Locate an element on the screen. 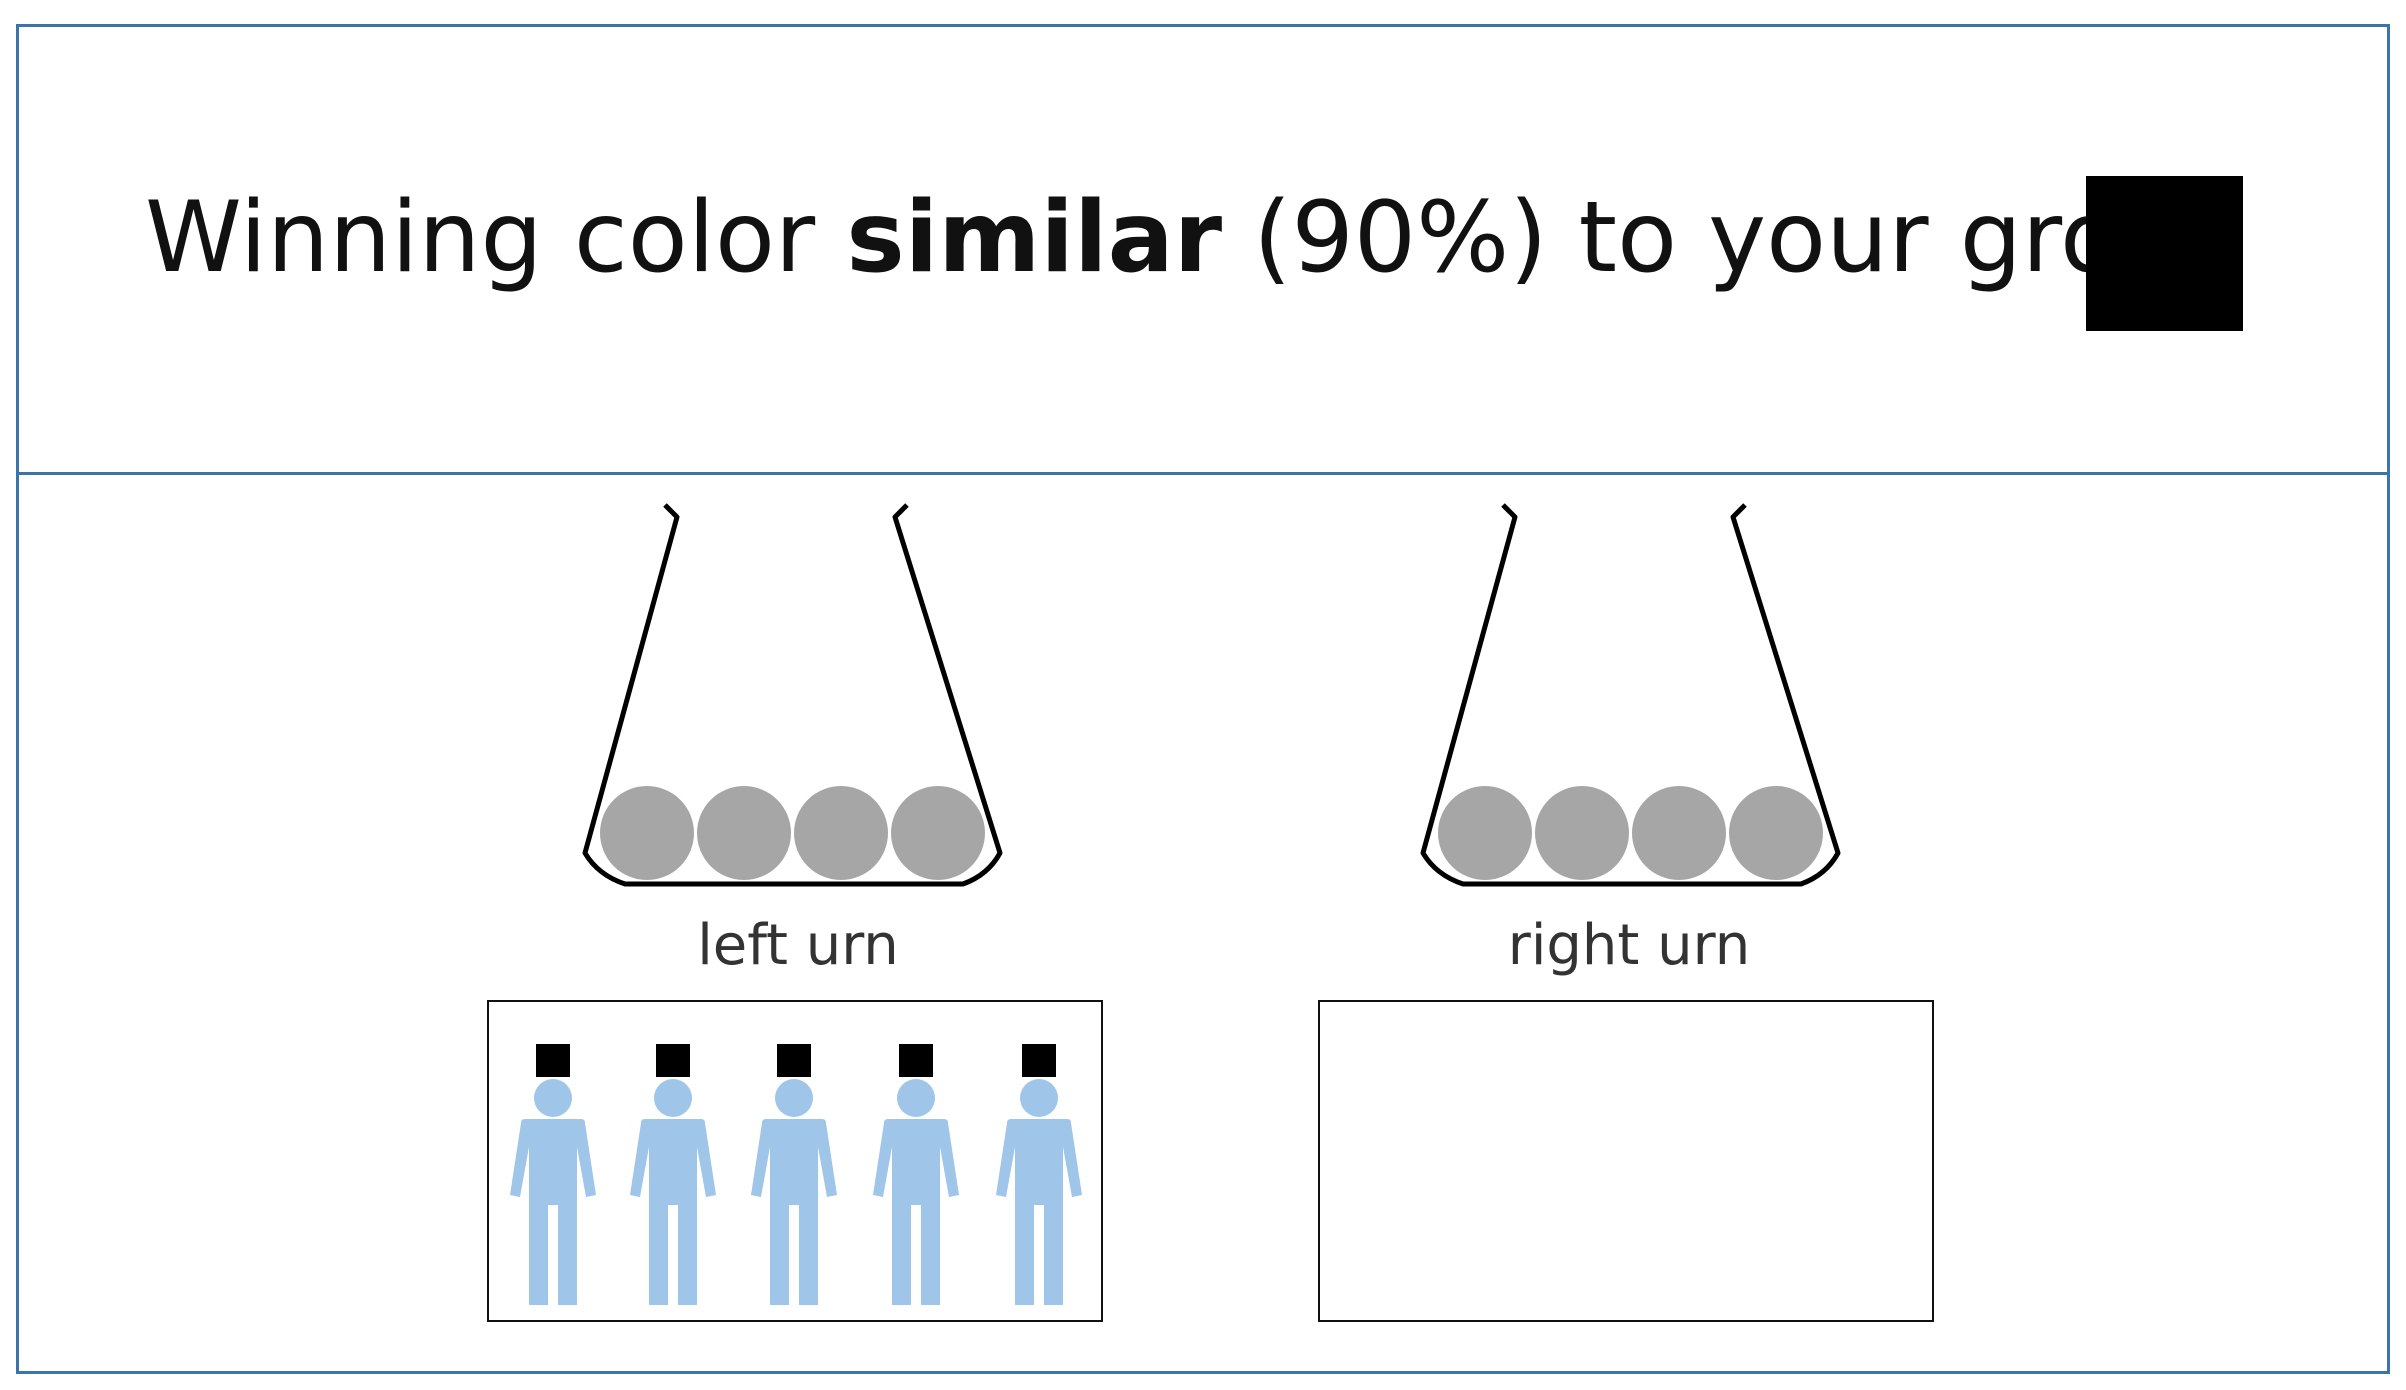 The height and width of the screenshot is (1390, 2406). left-urn is located at coordinates (792, 695).